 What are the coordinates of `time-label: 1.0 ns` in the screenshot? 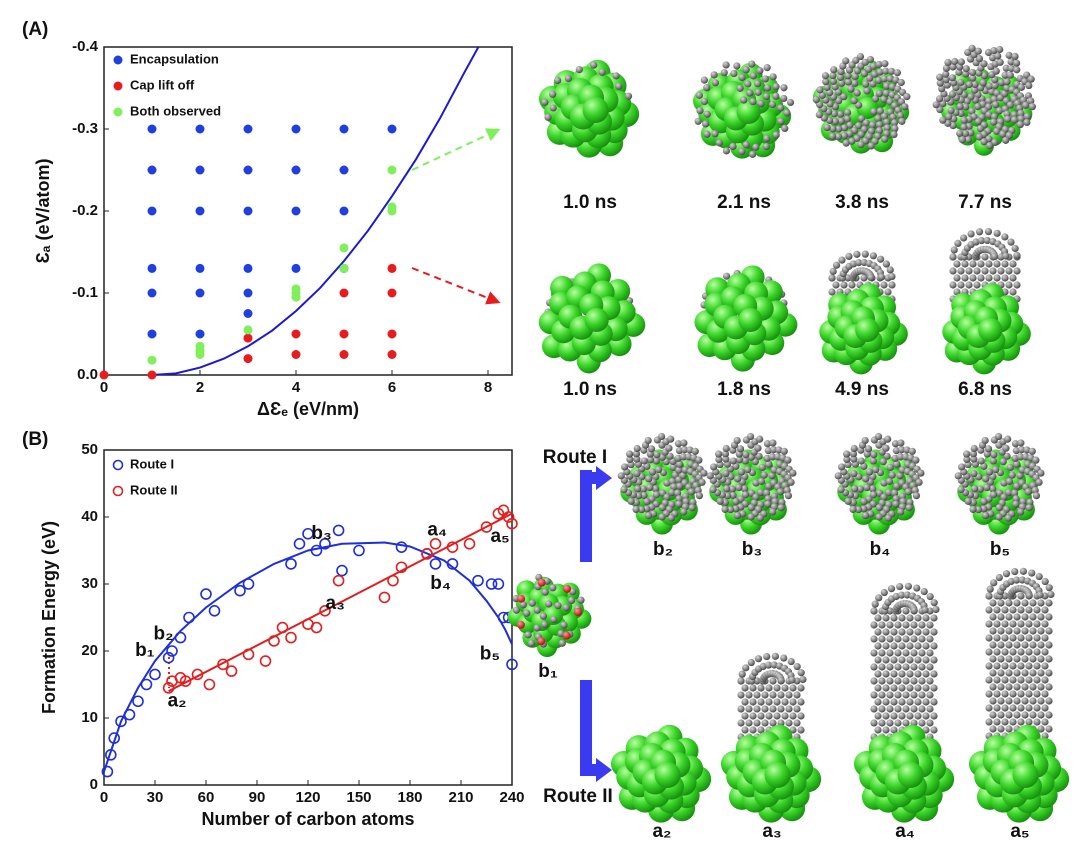 It's located at (590, 389).